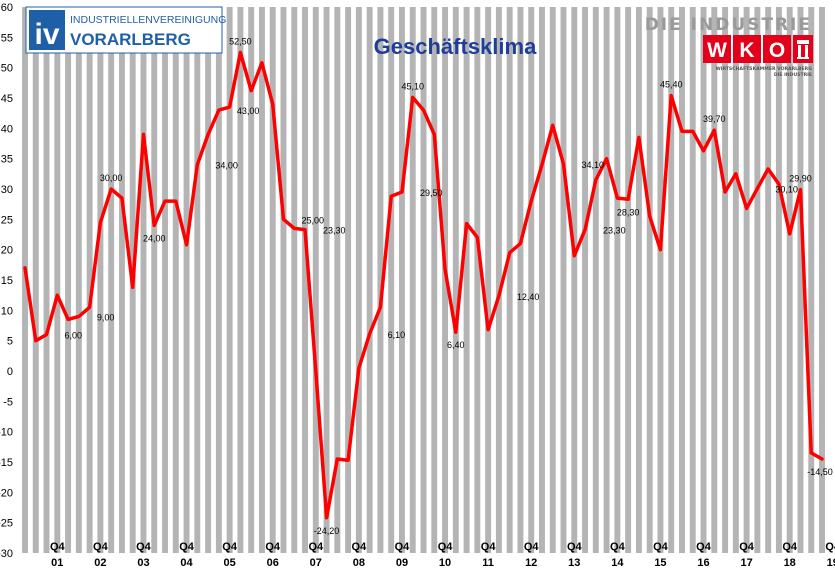 Image resolution: width=835 pixels, height=571 pixels. Describe the element at coordinates (106, 317) in the screenshot. I see `data-label: 9,00` at that location.